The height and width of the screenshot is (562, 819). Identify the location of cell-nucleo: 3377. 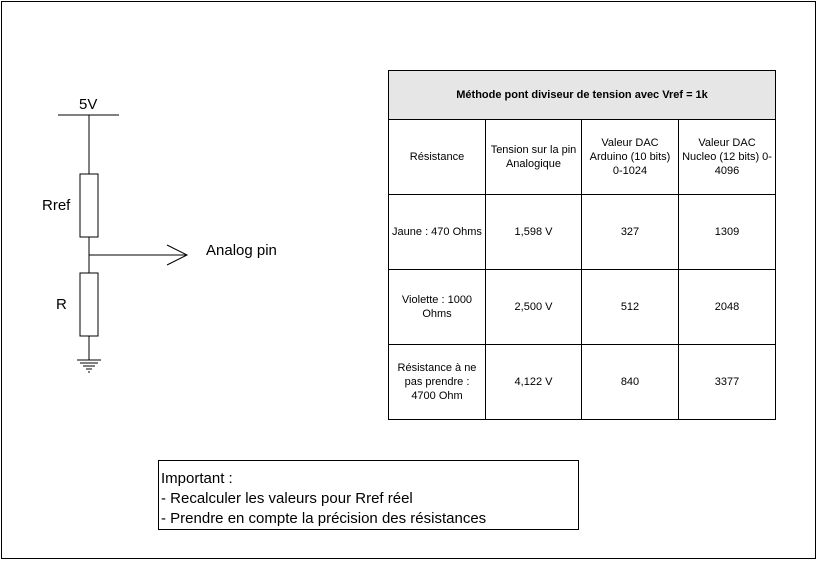
(727, 382).